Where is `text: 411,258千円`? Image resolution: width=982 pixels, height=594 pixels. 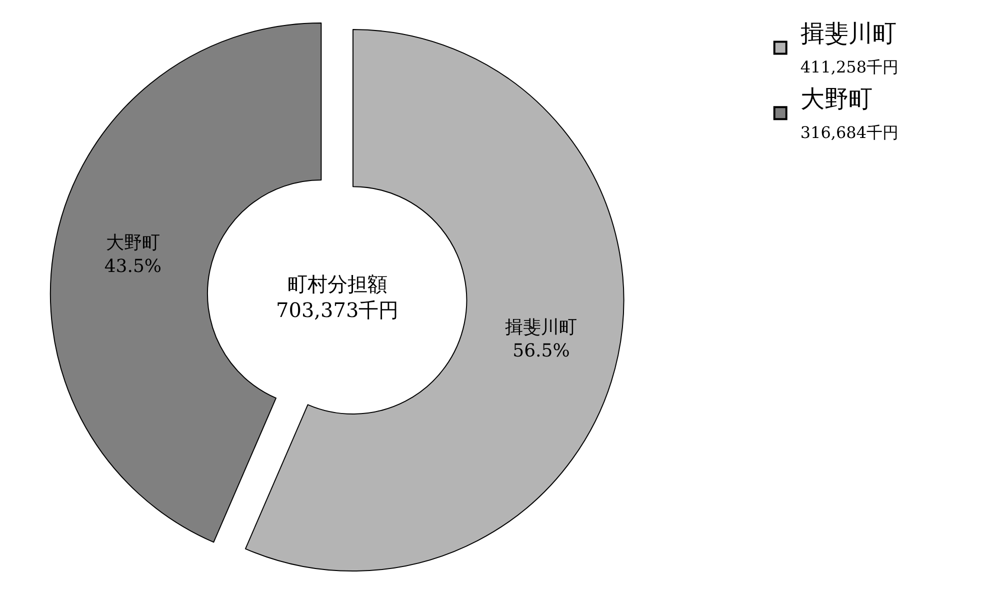 text: 411,258千円 is located at coordinates (849, 67).